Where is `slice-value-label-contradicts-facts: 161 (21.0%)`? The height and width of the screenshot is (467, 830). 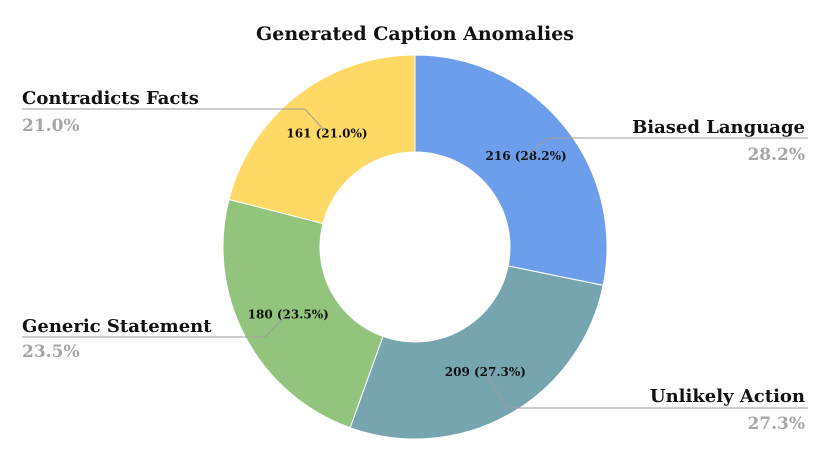 slice-value-label-contradicts-facts: 161 (21.0%) is located at coordinates (326, 134).